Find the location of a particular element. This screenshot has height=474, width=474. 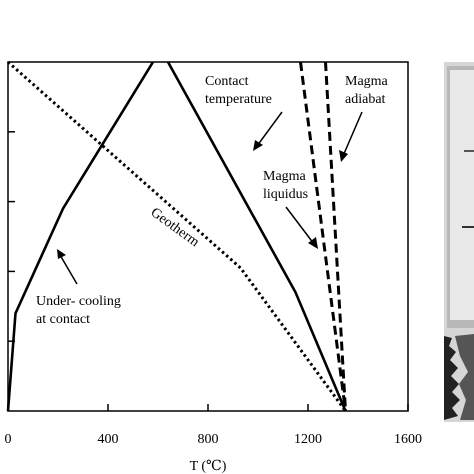

series-line-magma-liquidus is located at coordinates (323, 236).